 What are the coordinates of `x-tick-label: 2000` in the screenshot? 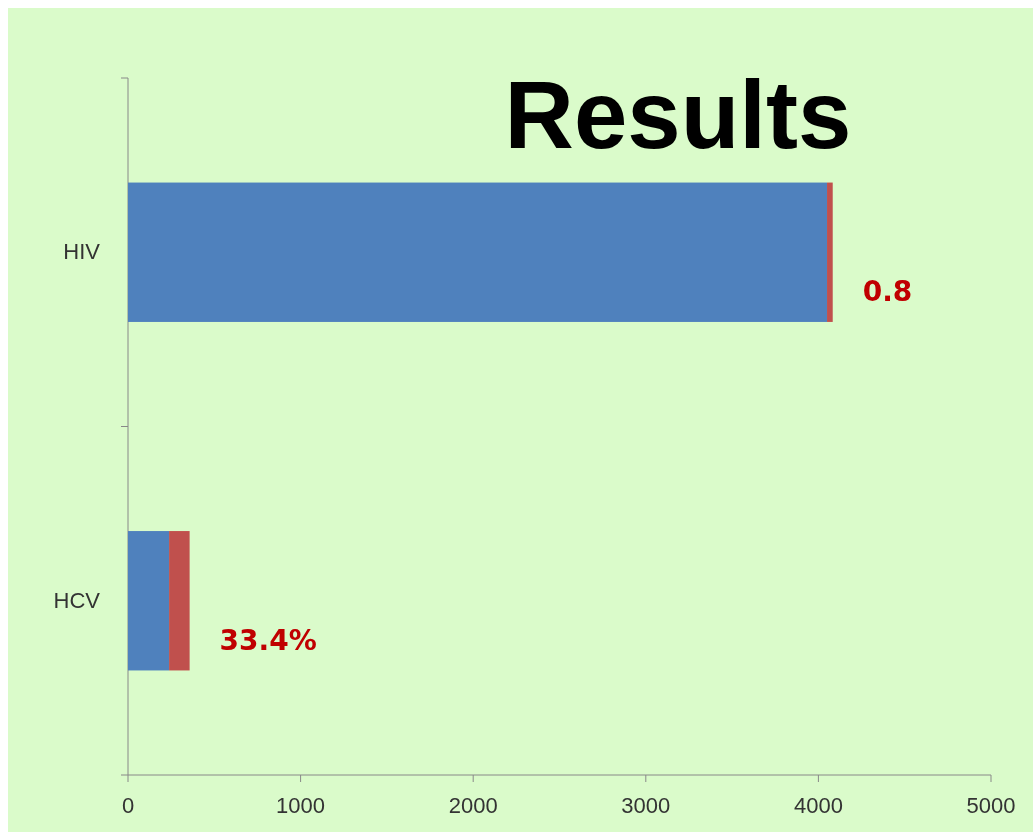 It's located at (473, 805).